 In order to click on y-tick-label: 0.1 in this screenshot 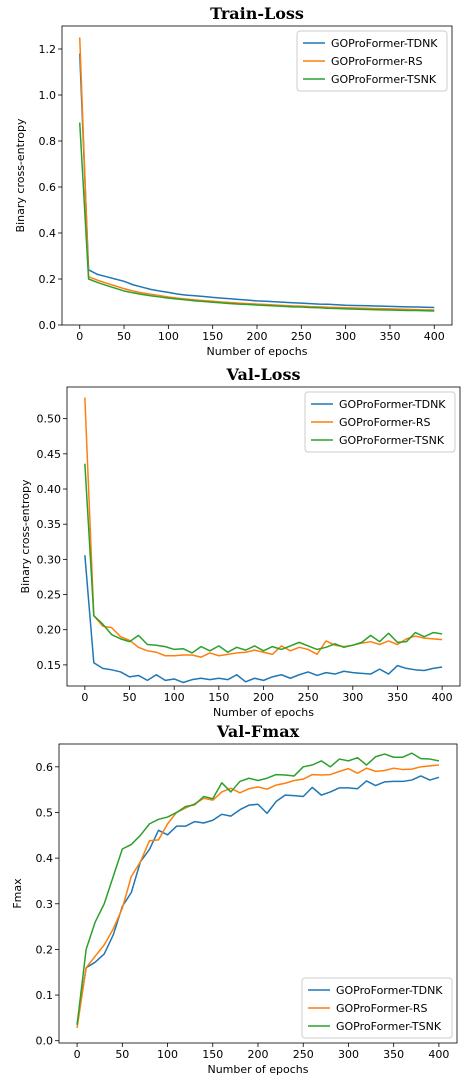, I will do `click(45, 995)`.